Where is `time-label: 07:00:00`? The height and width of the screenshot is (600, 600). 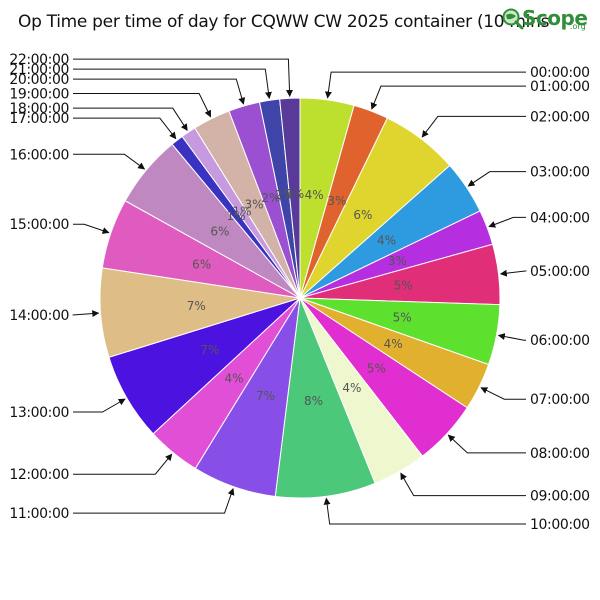
time-label: 07:00:00 is located at coordinates (560, 400).